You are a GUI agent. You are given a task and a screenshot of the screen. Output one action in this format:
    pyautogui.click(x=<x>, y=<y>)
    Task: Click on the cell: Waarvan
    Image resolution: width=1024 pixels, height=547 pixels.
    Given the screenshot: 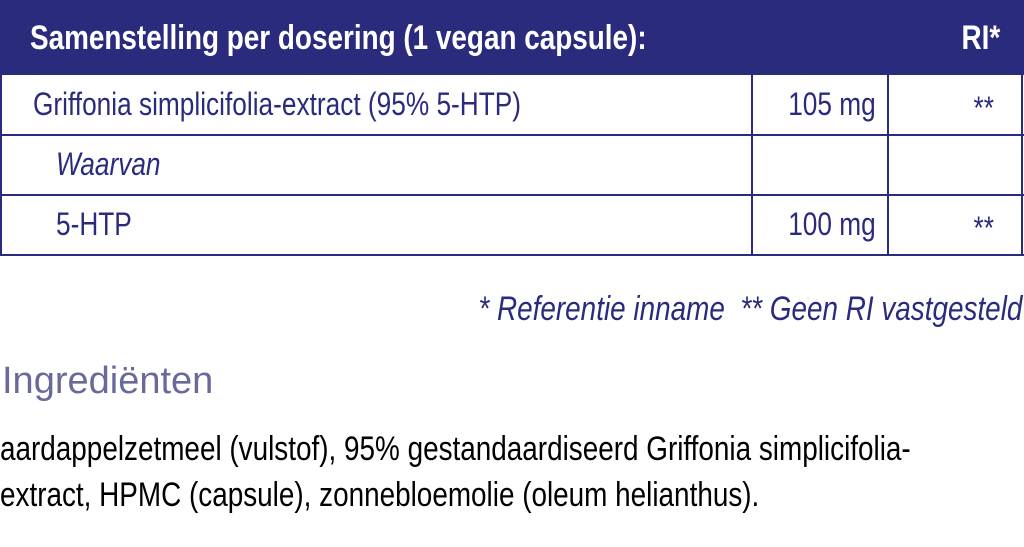 What is the action you would take?
    pyautogui.click(x=119, y=164)
    